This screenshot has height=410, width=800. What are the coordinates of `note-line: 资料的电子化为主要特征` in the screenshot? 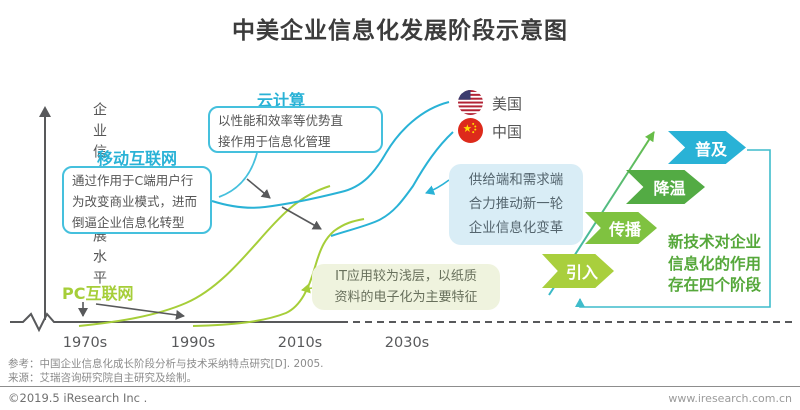 It's located at (406, 297).